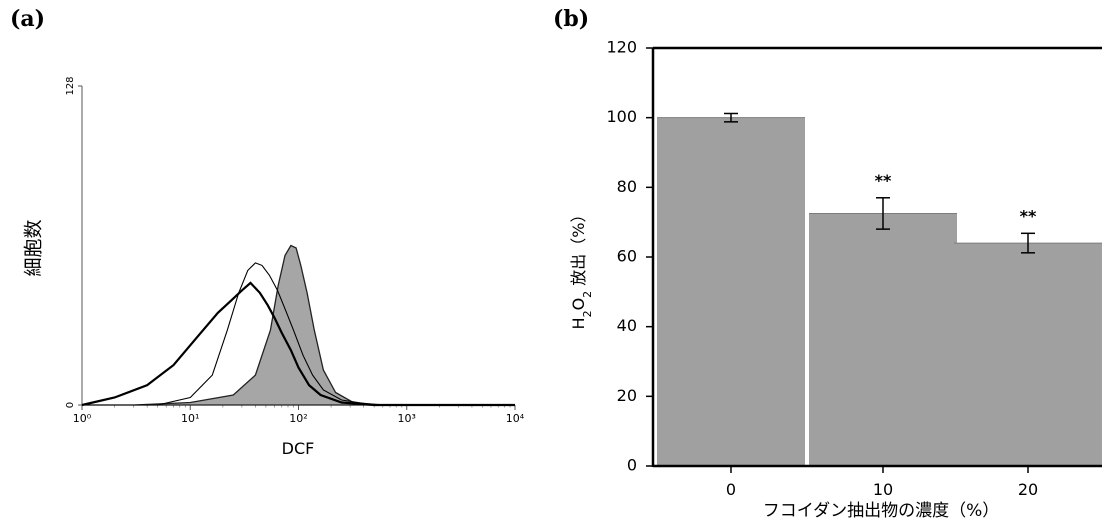 This screenshot has height=526, width=1102. What do you see at coordinates (298, 448) in the screenshot?
I see `panel-a-x-label: DCF` at bounding box center [298, 448].